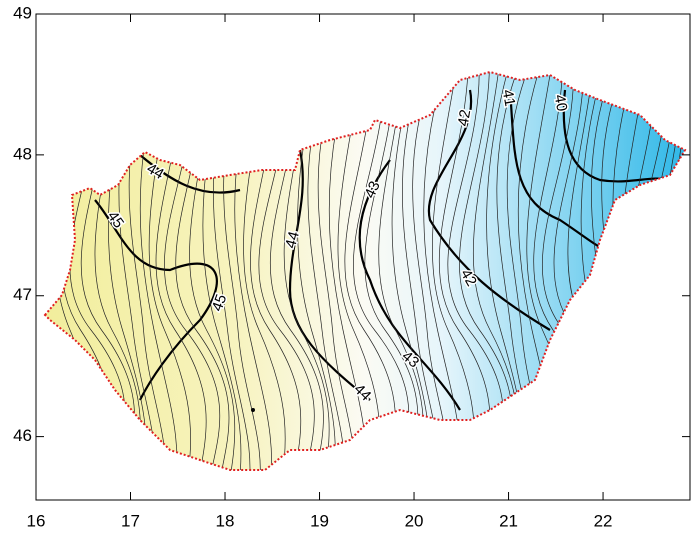 This screenshot has width=696, height=536. What do you see at coordinates (22, 435) in the screenshot?
I see `y-tick-label: 46` at bounding box center [22, 435].